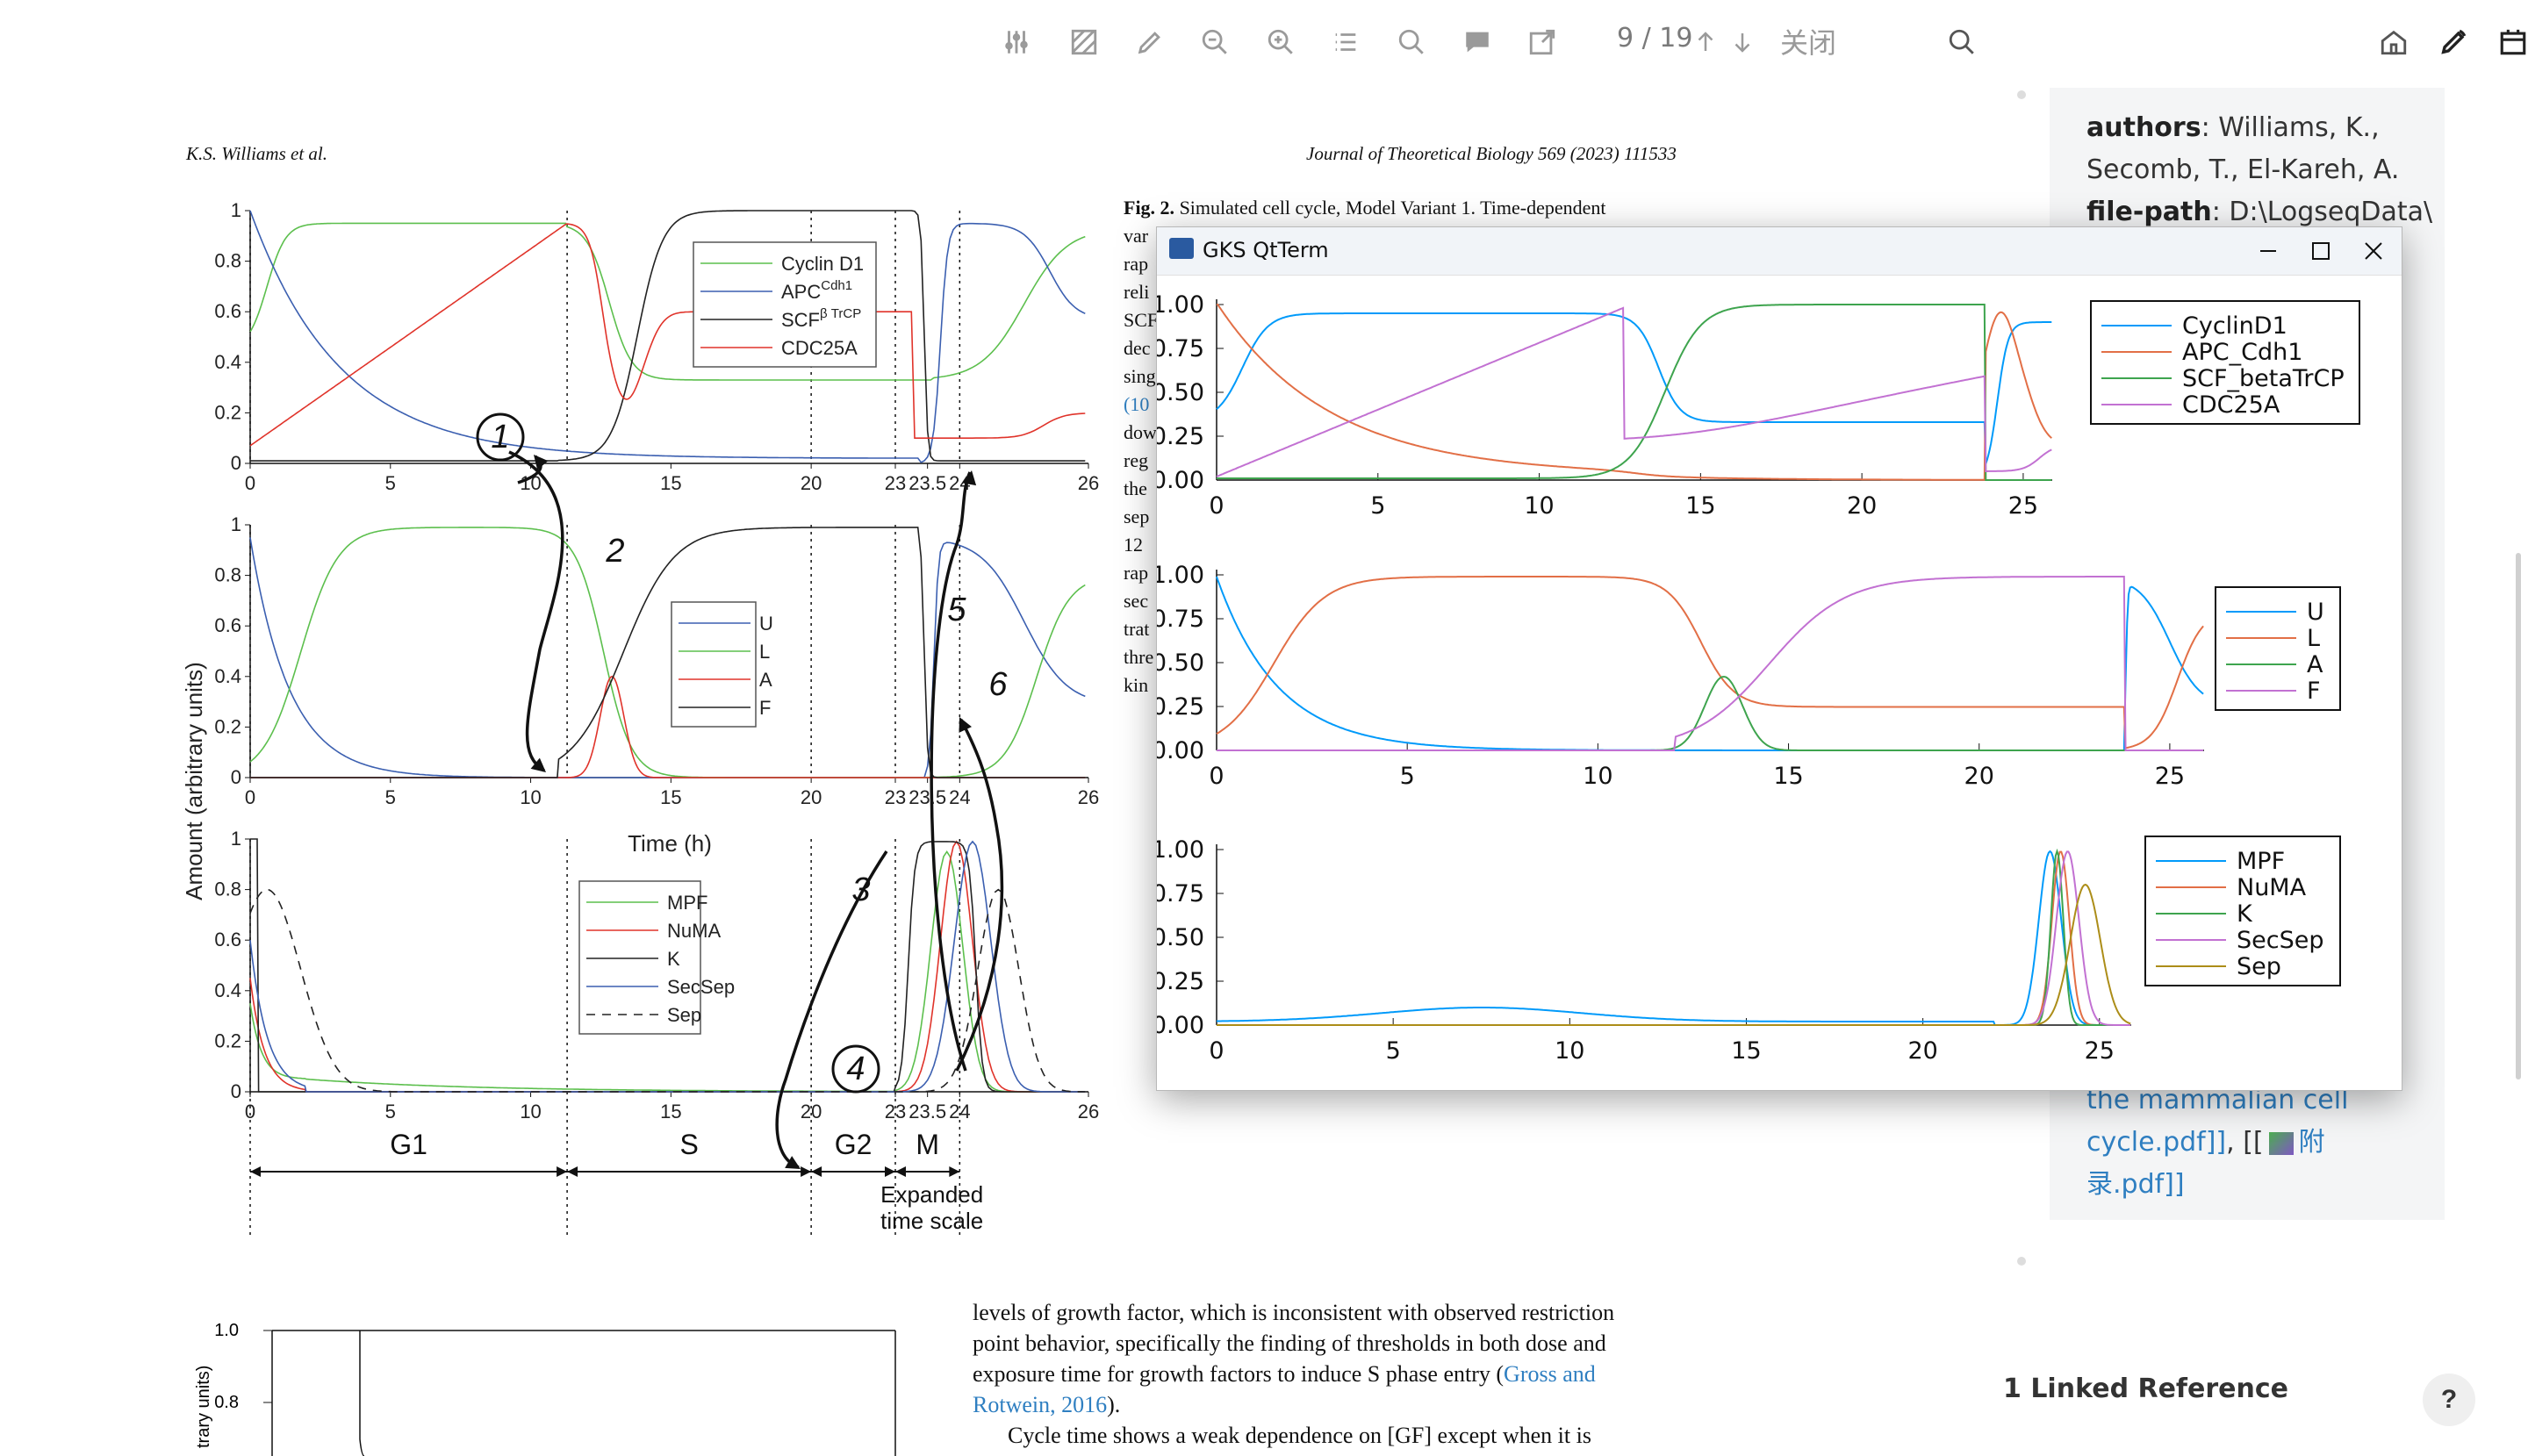 The image size is (2528, 1456). What do you see at coordinates (227, 1330) in the screenshot?
I see `tick-label: 1.0` at bounding box center [227, 1330].